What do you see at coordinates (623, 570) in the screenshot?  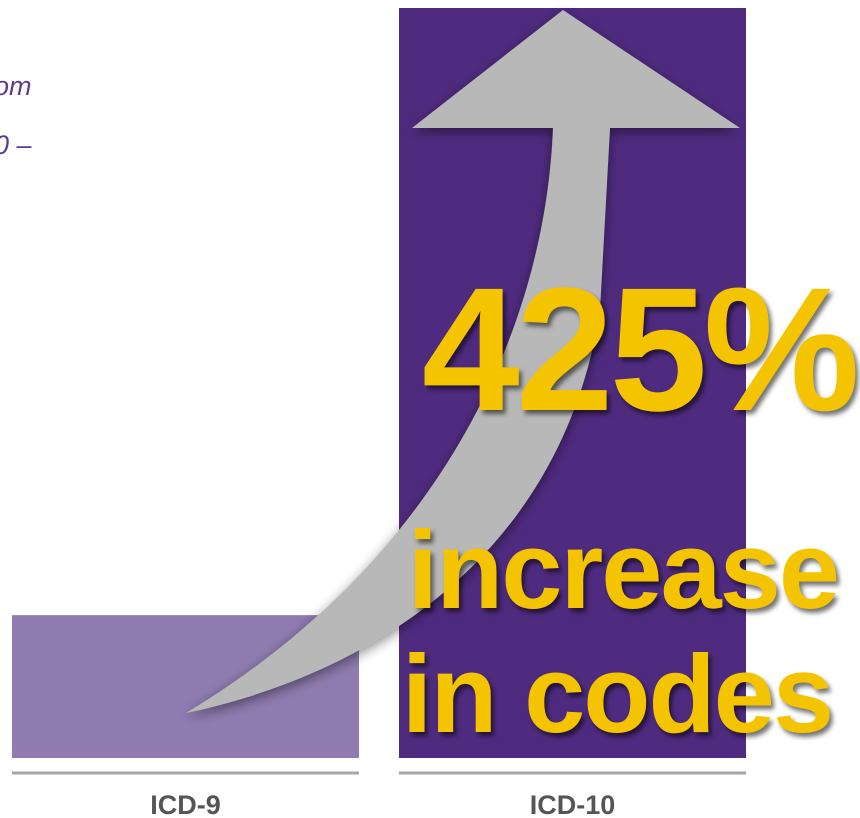 I see `increase-label-callout: increase` at bounding box center [623, 570].